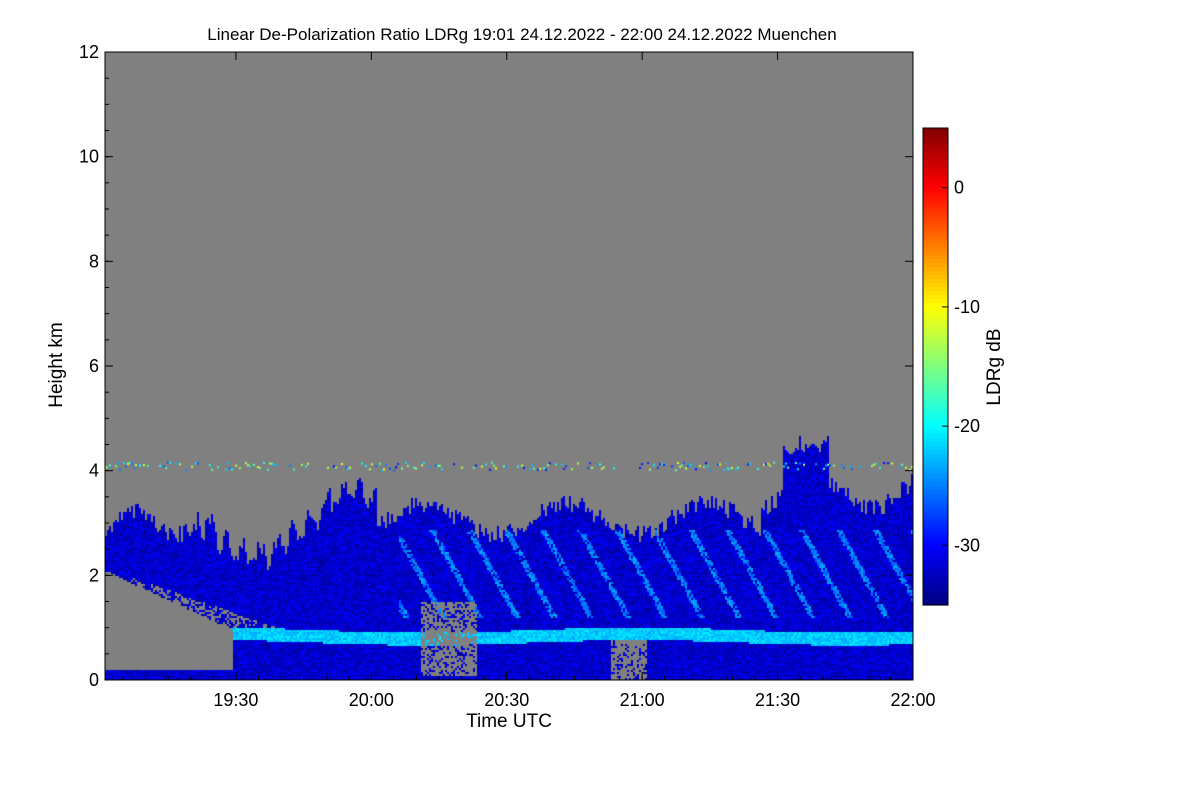 This screenshot has width=1200, height=800. Describe the element at coordinates (959, 188) in the screenshot. I see `colorbar-tick-label: 0` at that location.